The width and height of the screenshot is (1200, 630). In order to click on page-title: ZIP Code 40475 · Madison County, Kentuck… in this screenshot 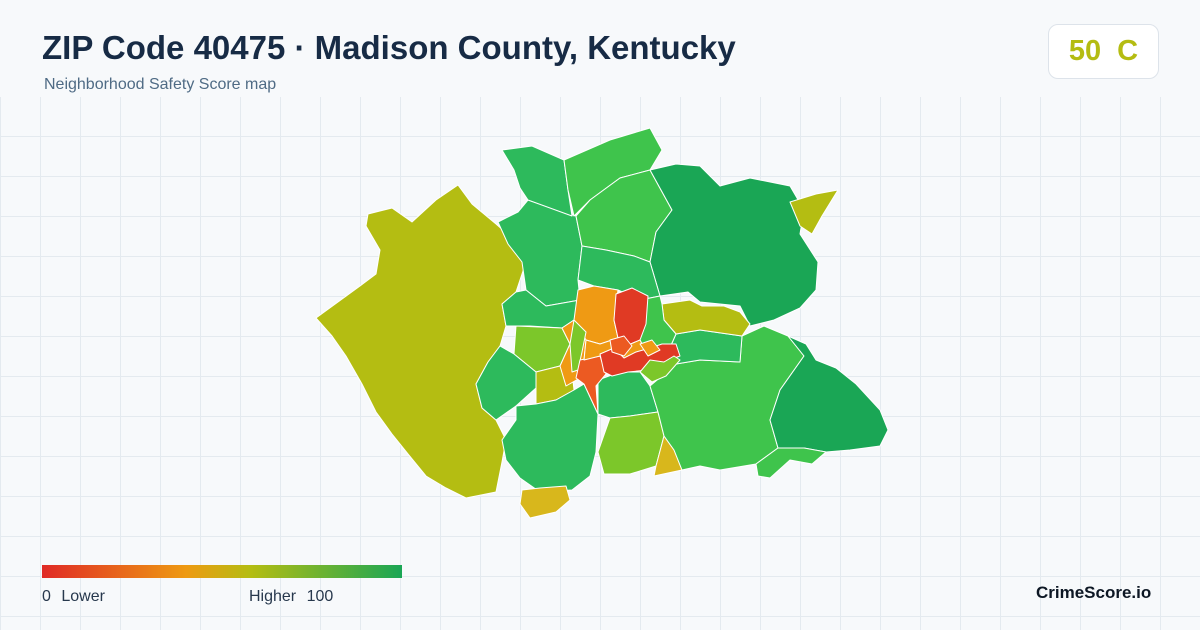, I will do `click(389, 47)`.